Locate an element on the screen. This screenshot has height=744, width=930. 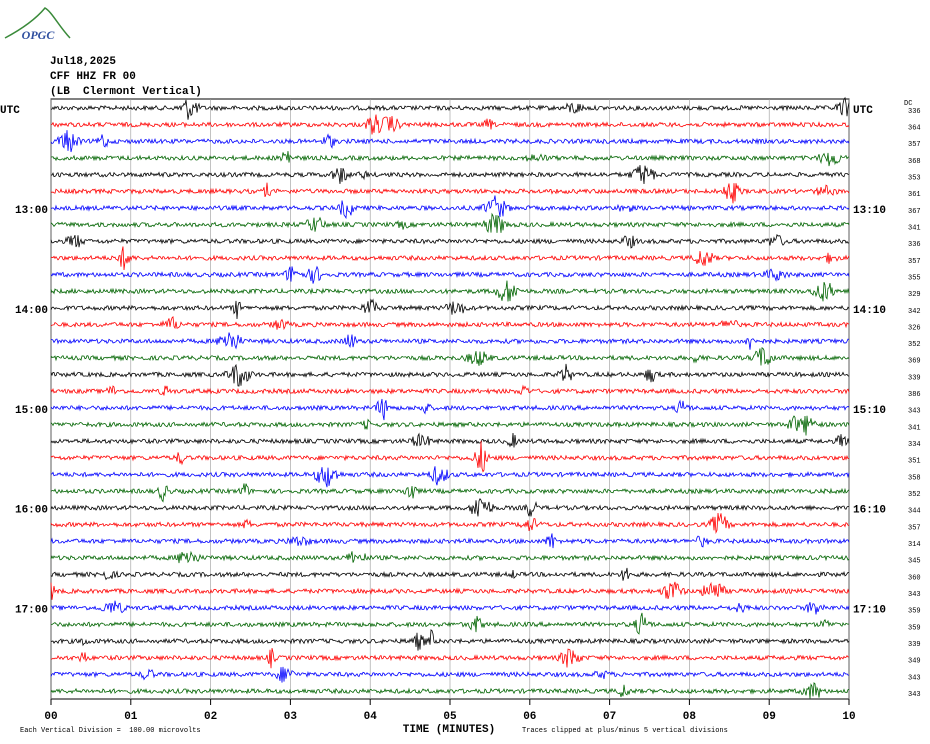
dc-value: 367 is located at coordinates (914, 212).